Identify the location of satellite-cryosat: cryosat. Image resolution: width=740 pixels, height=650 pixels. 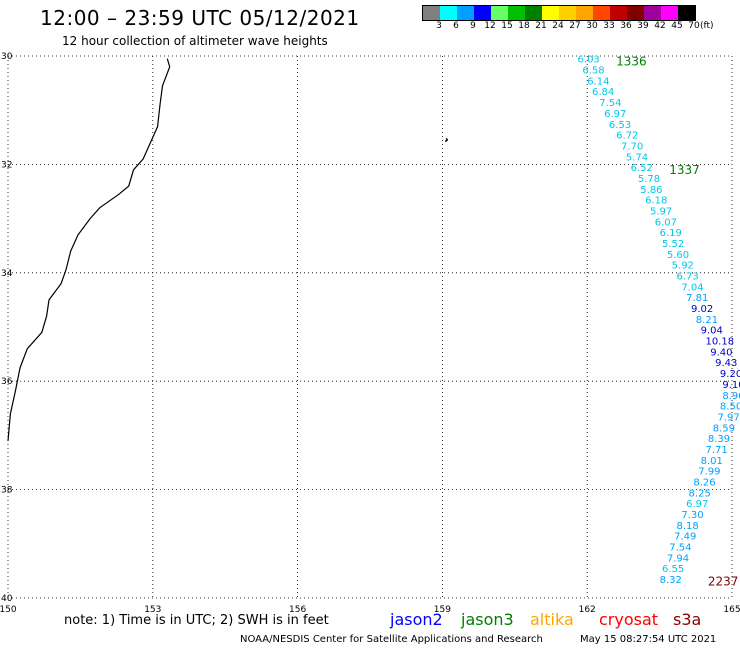
(629, 619).